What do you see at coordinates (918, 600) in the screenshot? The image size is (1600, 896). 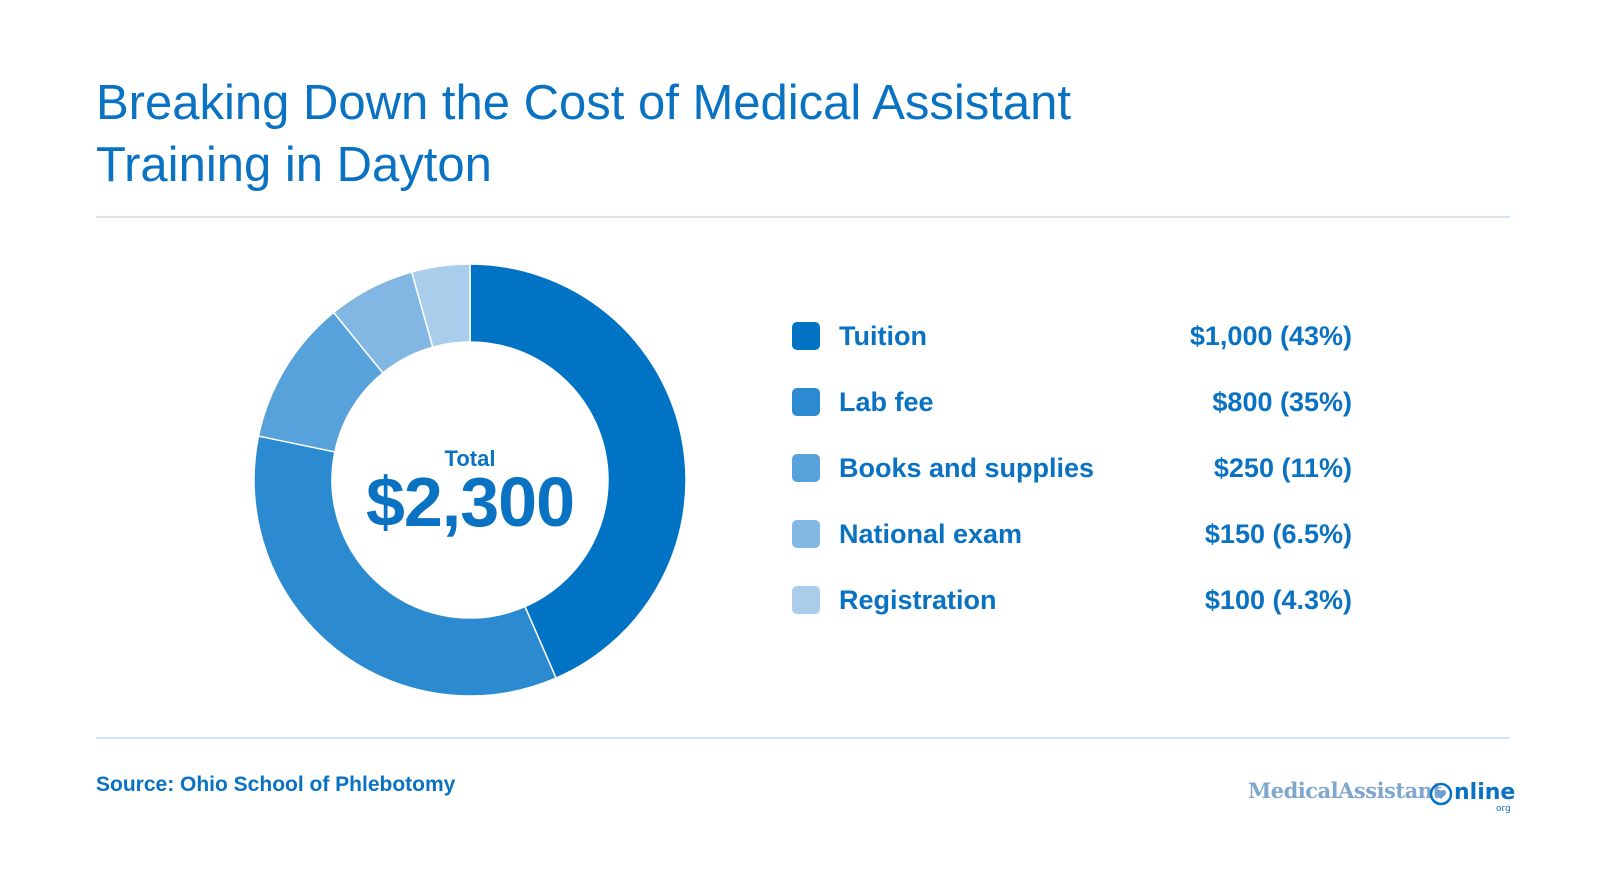 I see `legend-label: Registration` at bounding box center [918, 600].